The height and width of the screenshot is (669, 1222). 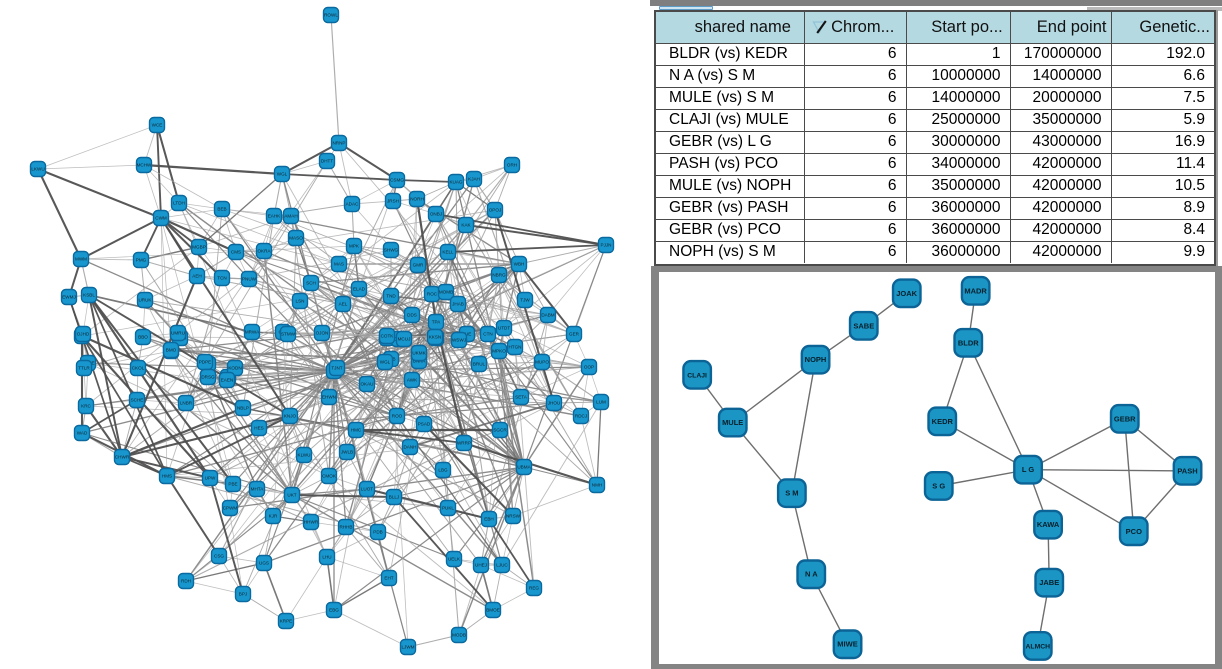 What do you see at coordinates (581, 416) in the screenshot?
I see `svg-text: RDCJ` at bounding box center [581, 416].